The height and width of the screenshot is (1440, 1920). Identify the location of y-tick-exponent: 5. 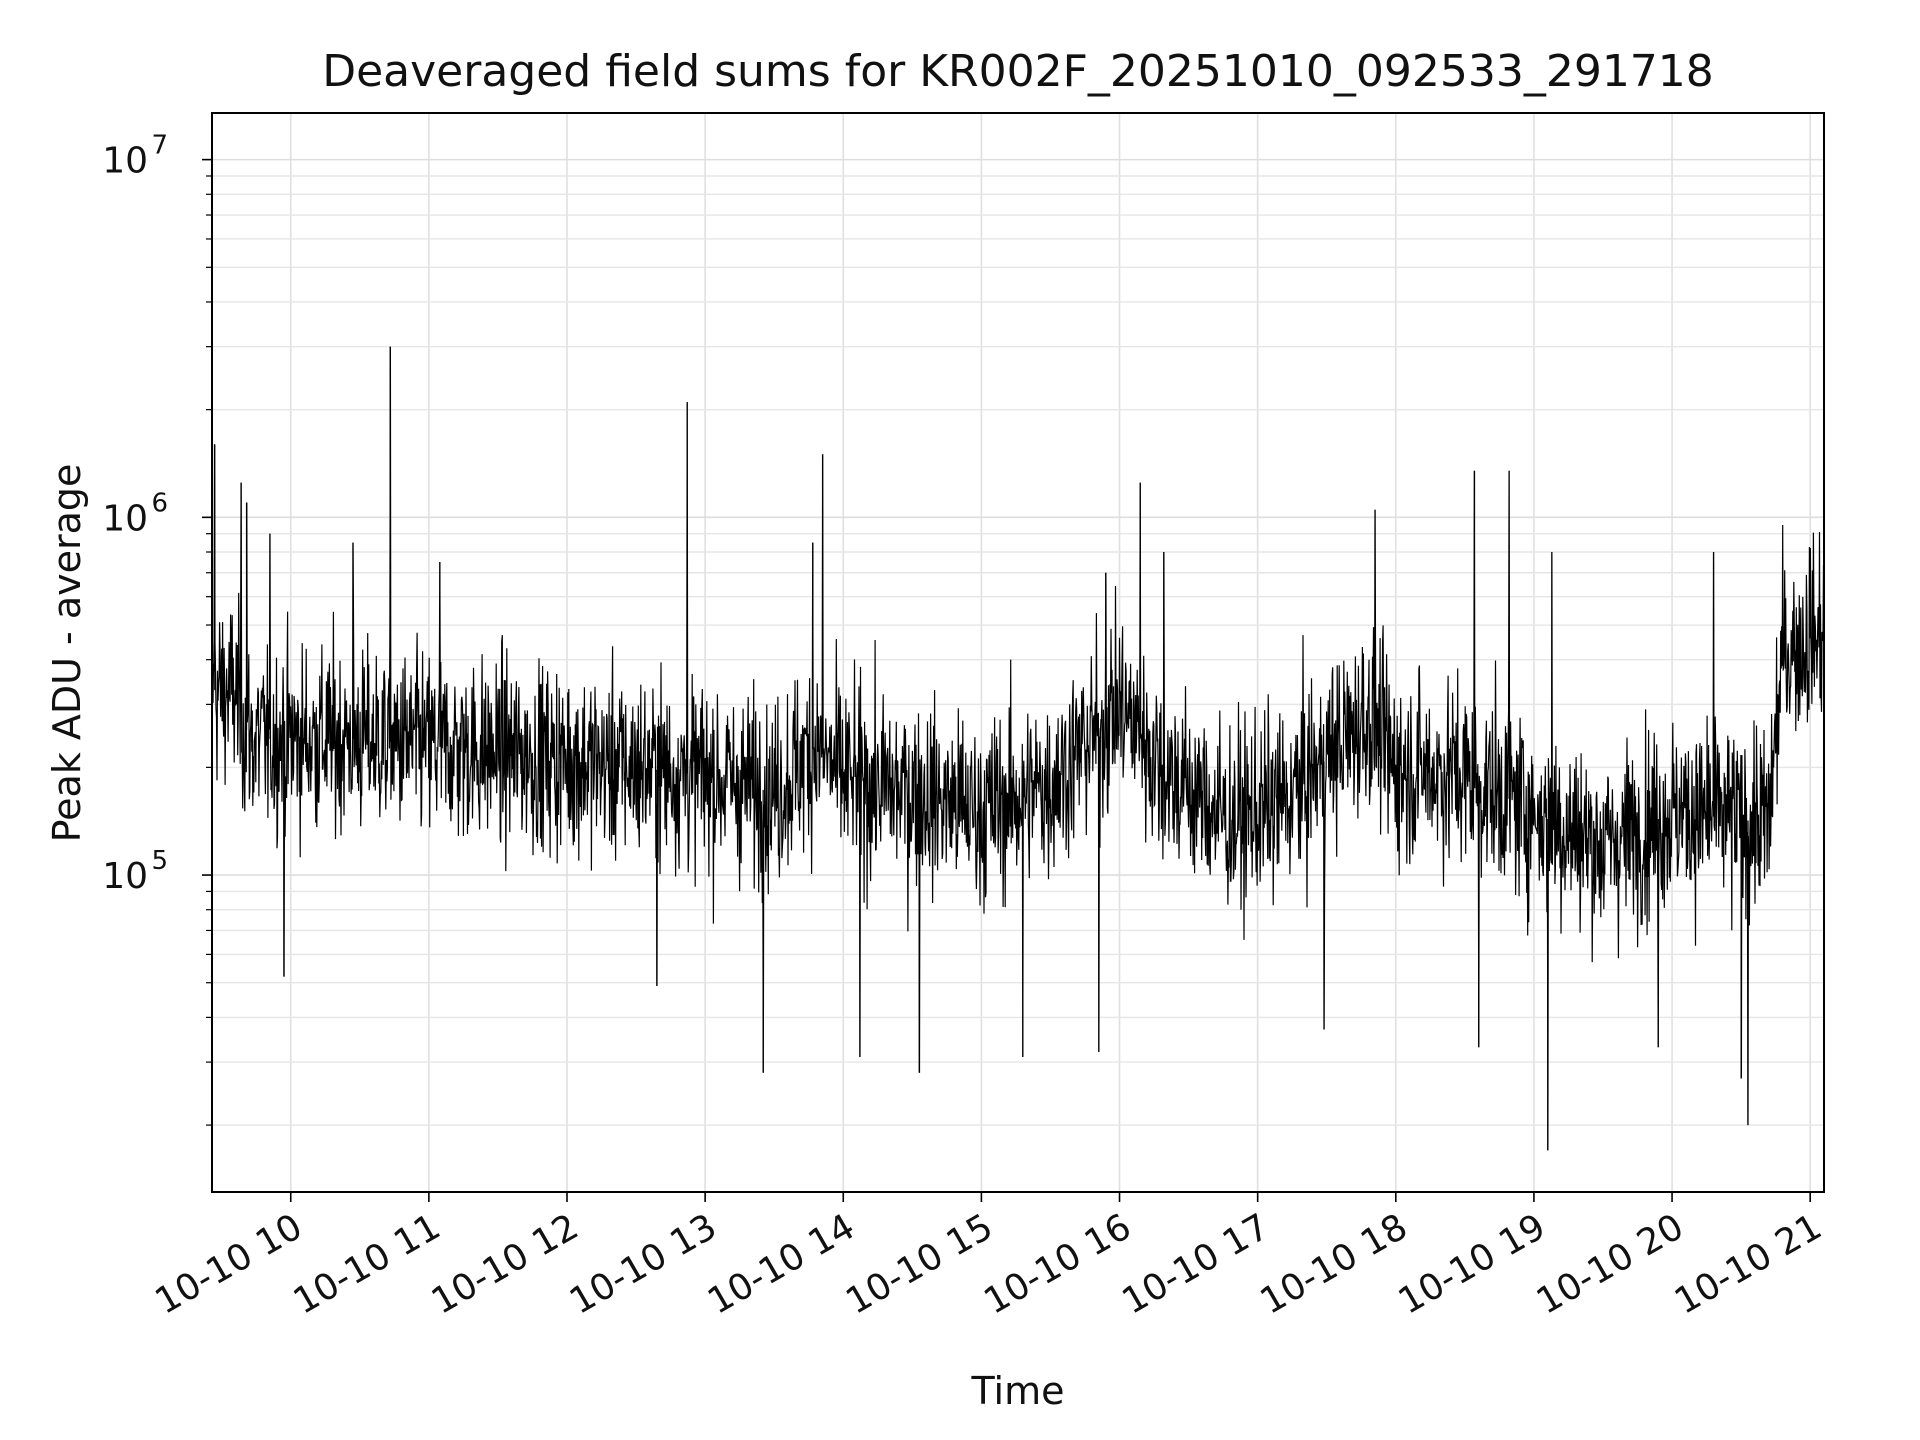
(159, 861).